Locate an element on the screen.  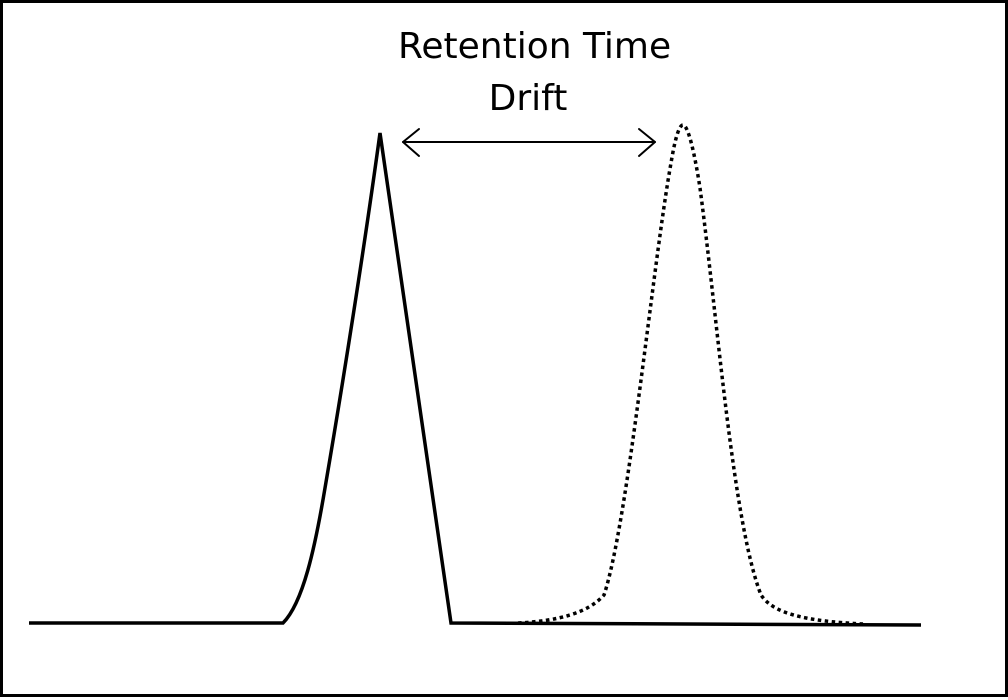
label-line-2: Drift is located at coordinates (528, 98).